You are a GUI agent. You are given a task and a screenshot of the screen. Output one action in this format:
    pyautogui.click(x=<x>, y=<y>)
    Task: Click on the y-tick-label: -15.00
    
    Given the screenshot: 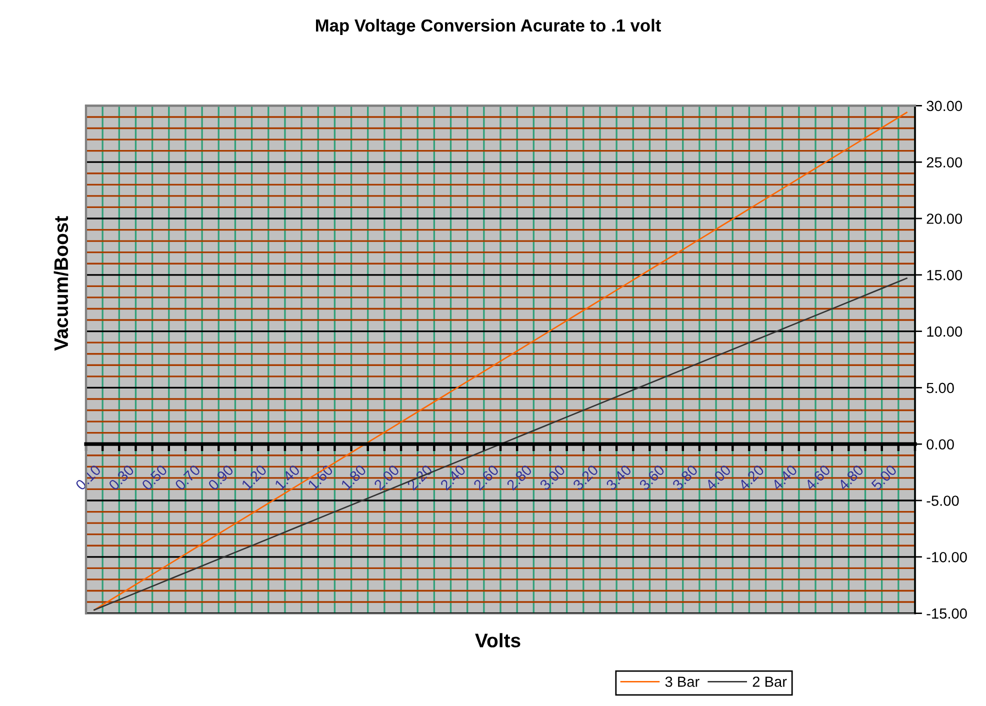 What is the action you would take?
    pyautogui.click(x=946, y=613)
    